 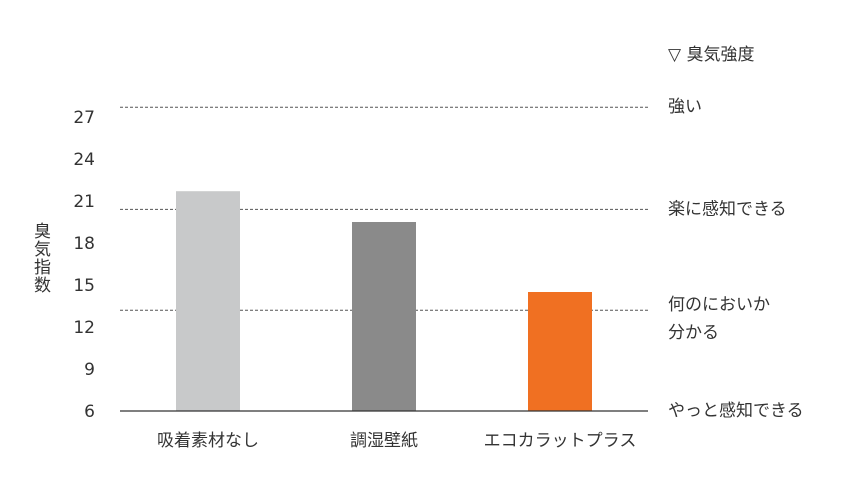 I want to click on y-tick-label: 9, so click(x=89, y=370).